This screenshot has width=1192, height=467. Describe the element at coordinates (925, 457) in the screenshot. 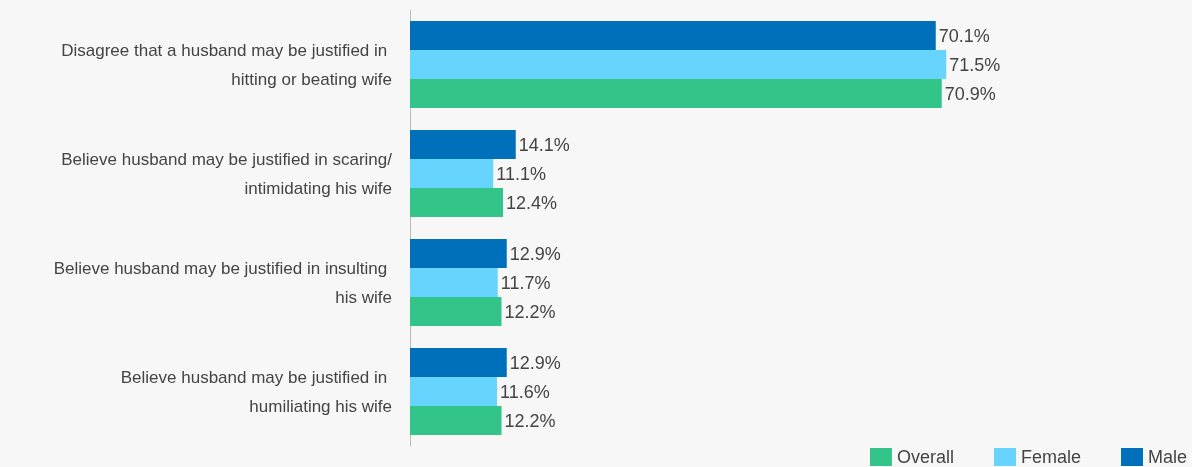

I see `legend-label: Overall` at that location.